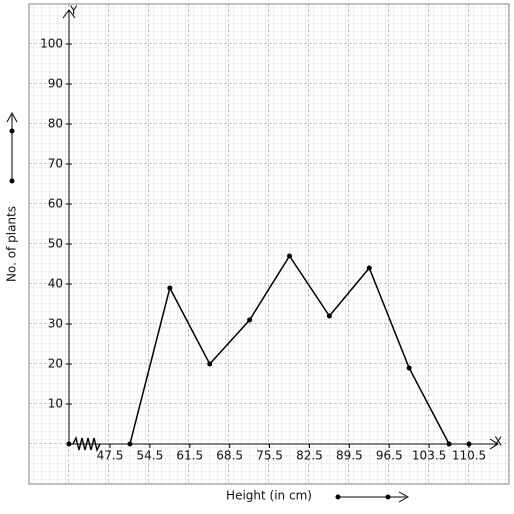 The height and width of the screenshot is (514, 514). What do you see at coordinates (73, 11) in the screenshot?
I see `y-axis-name: Y` at bounding box center [73, 11].